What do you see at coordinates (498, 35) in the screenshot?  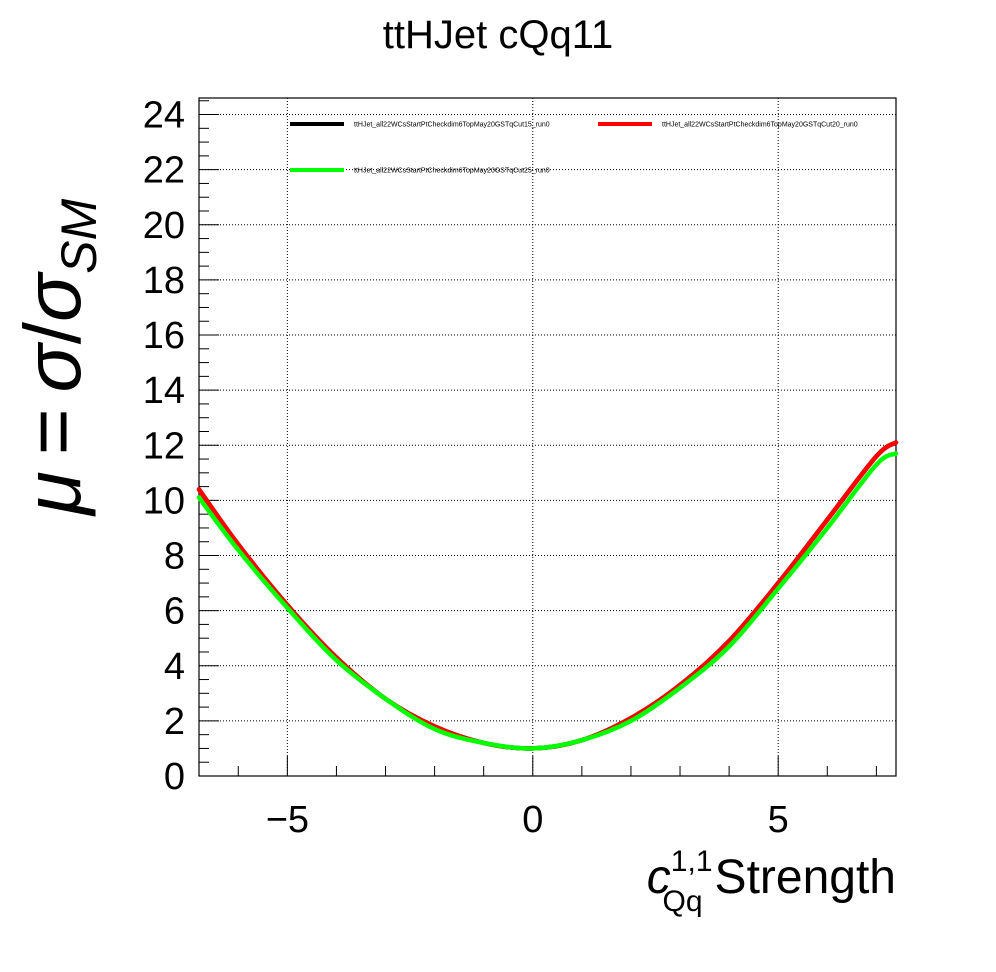 I see `chart-title: ttHJet cQq11` at bounding box center [498, 35].